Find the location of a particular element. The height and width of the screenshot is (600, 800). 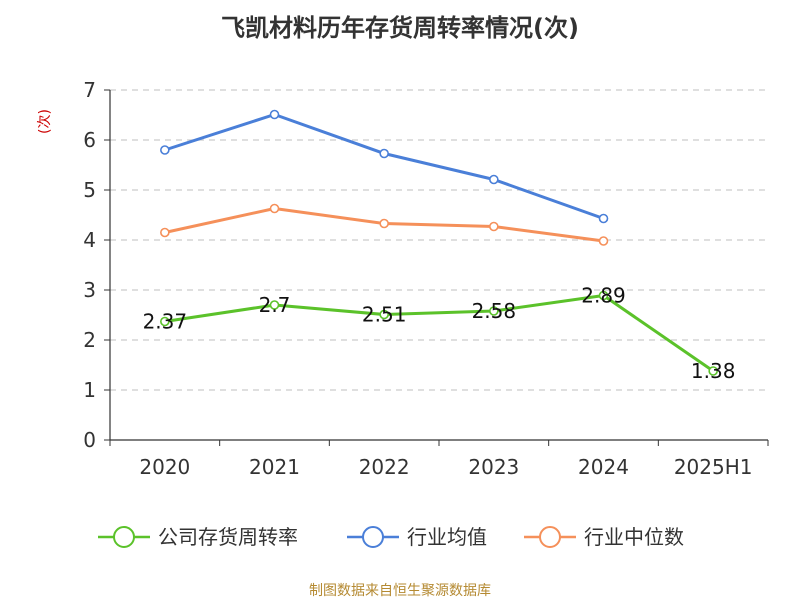

source-note: 制图数据来自恒生聚源数据库 is located at coordinates (400, 591).